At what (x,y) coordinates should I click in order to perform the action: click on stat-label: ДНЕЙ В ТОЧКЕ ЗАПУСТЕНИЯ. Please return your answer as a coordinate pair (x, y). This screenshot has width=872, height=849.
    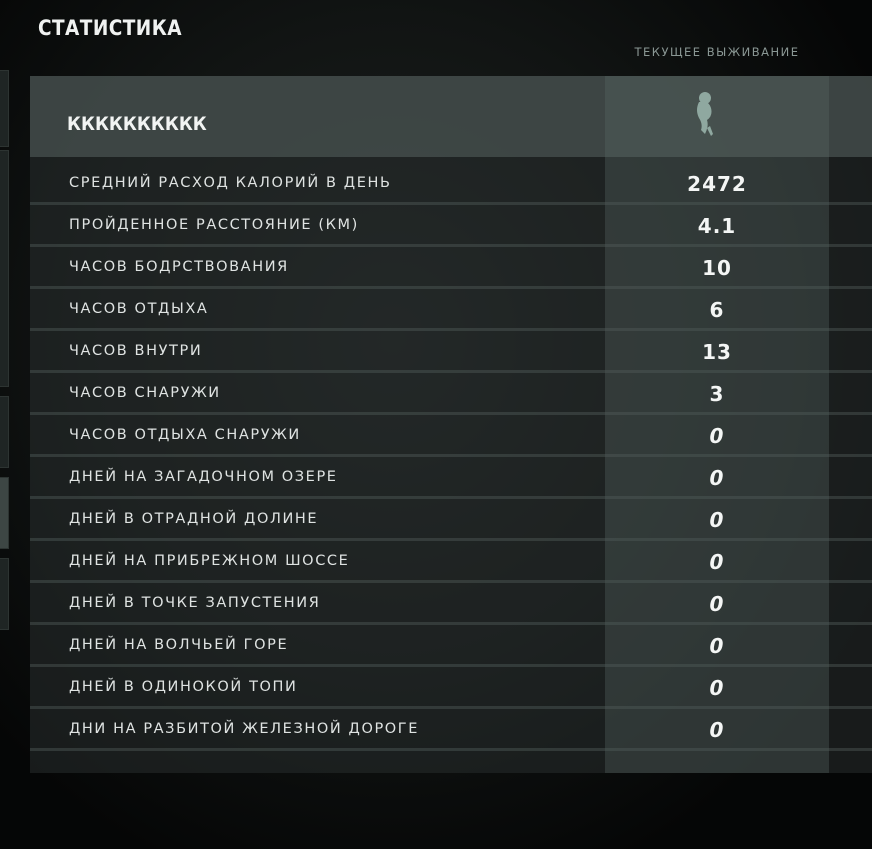
    Looking at the image, I should click on (195, 603).